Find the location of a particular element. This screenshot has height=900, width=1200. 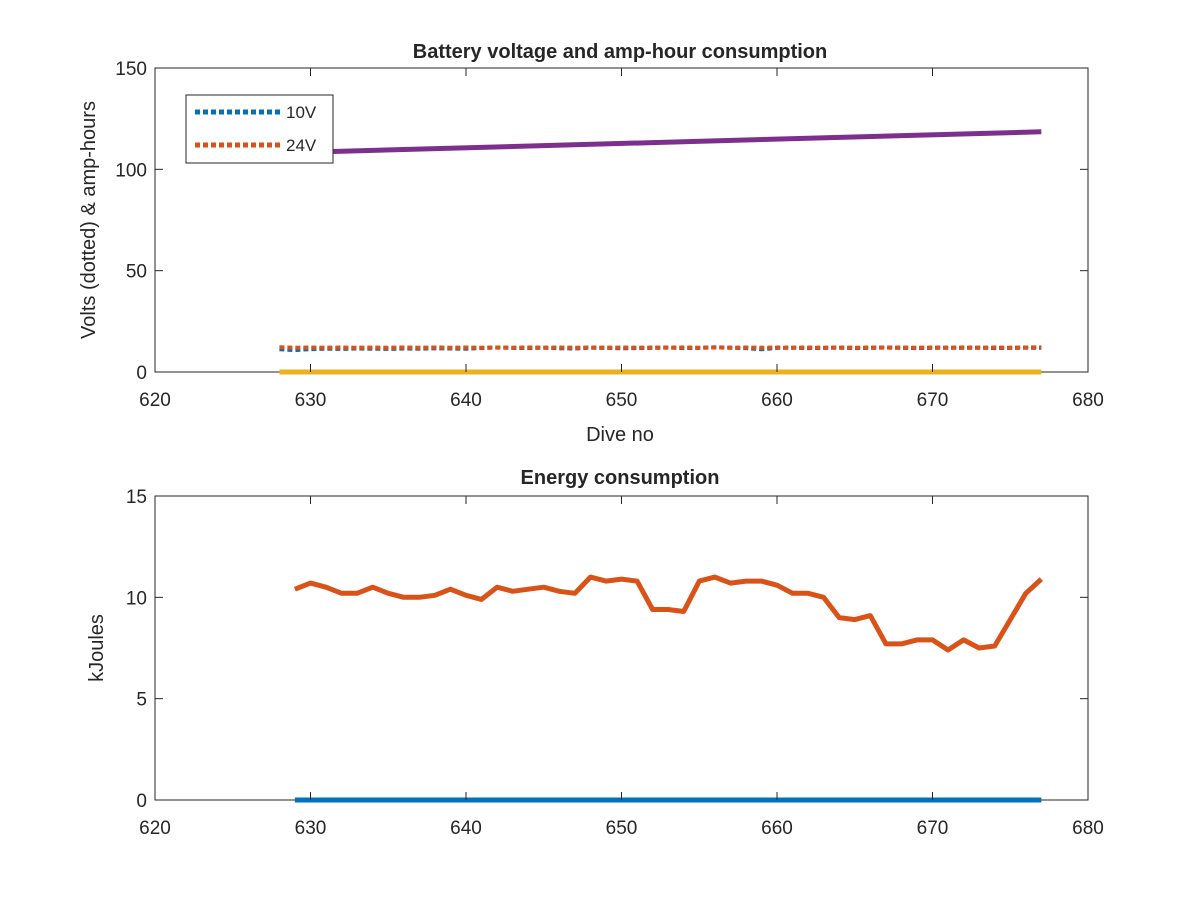

battery-chart-legend: 10V 24V is located at coordinates (259, 129).